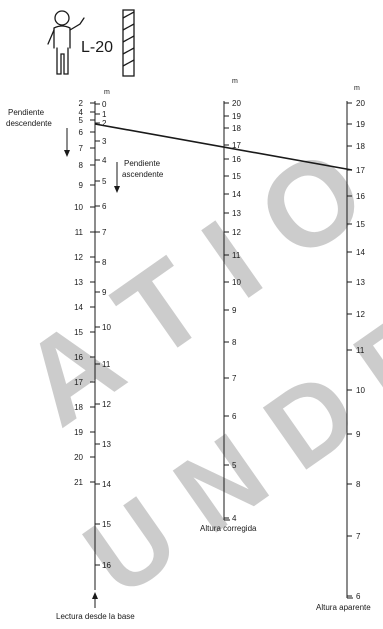  I want to click on right-tick-label: 15, so click(360, 224).